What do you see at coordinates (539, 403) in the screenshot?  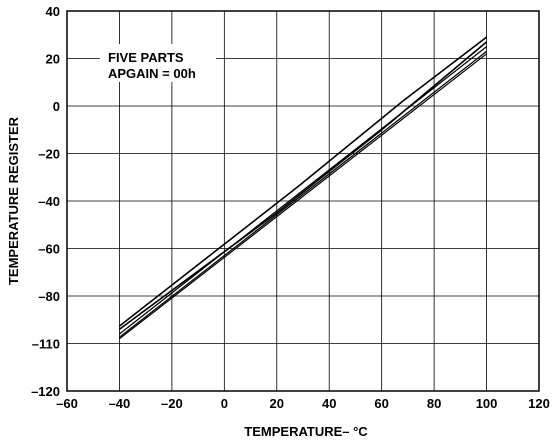 I see `x-tick-label: 120` at bounding box center [539, 403].